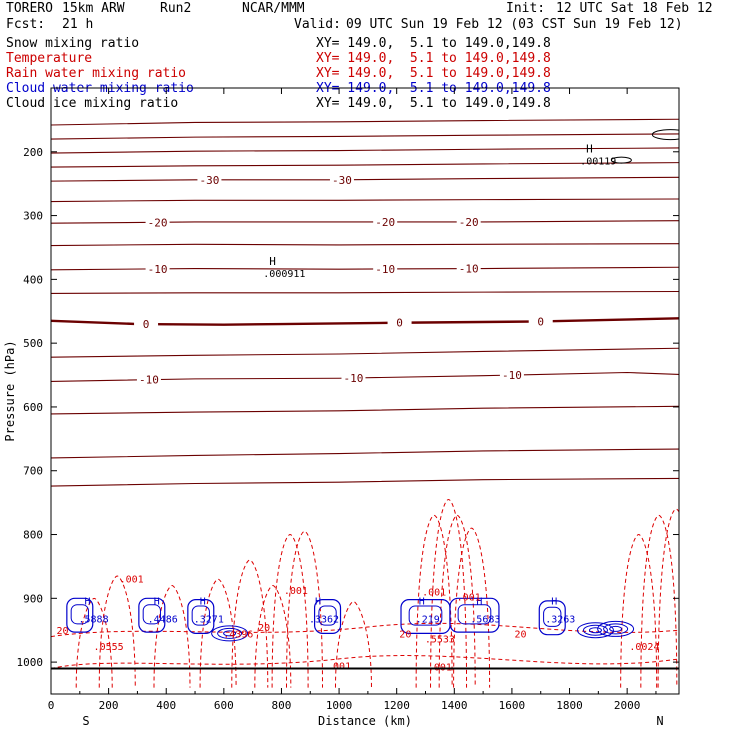  Describe the element at coordinates (73, 43) in the screenshot. I see `field-name: Snow mixing ratio` at that location.